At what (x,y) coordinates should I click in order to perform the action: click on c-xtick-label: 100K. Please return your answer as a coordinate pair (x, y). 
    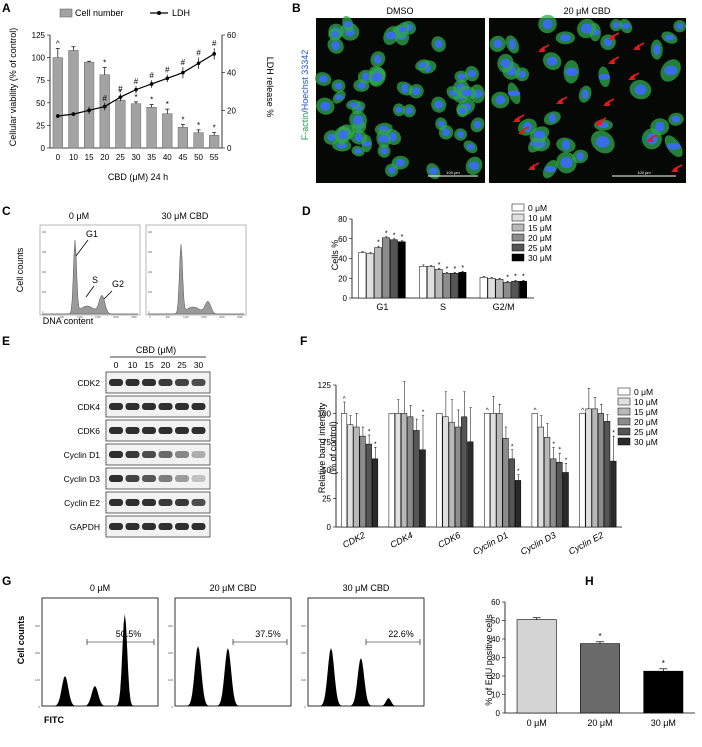
    Looking at the image, I should click on (80, 317).